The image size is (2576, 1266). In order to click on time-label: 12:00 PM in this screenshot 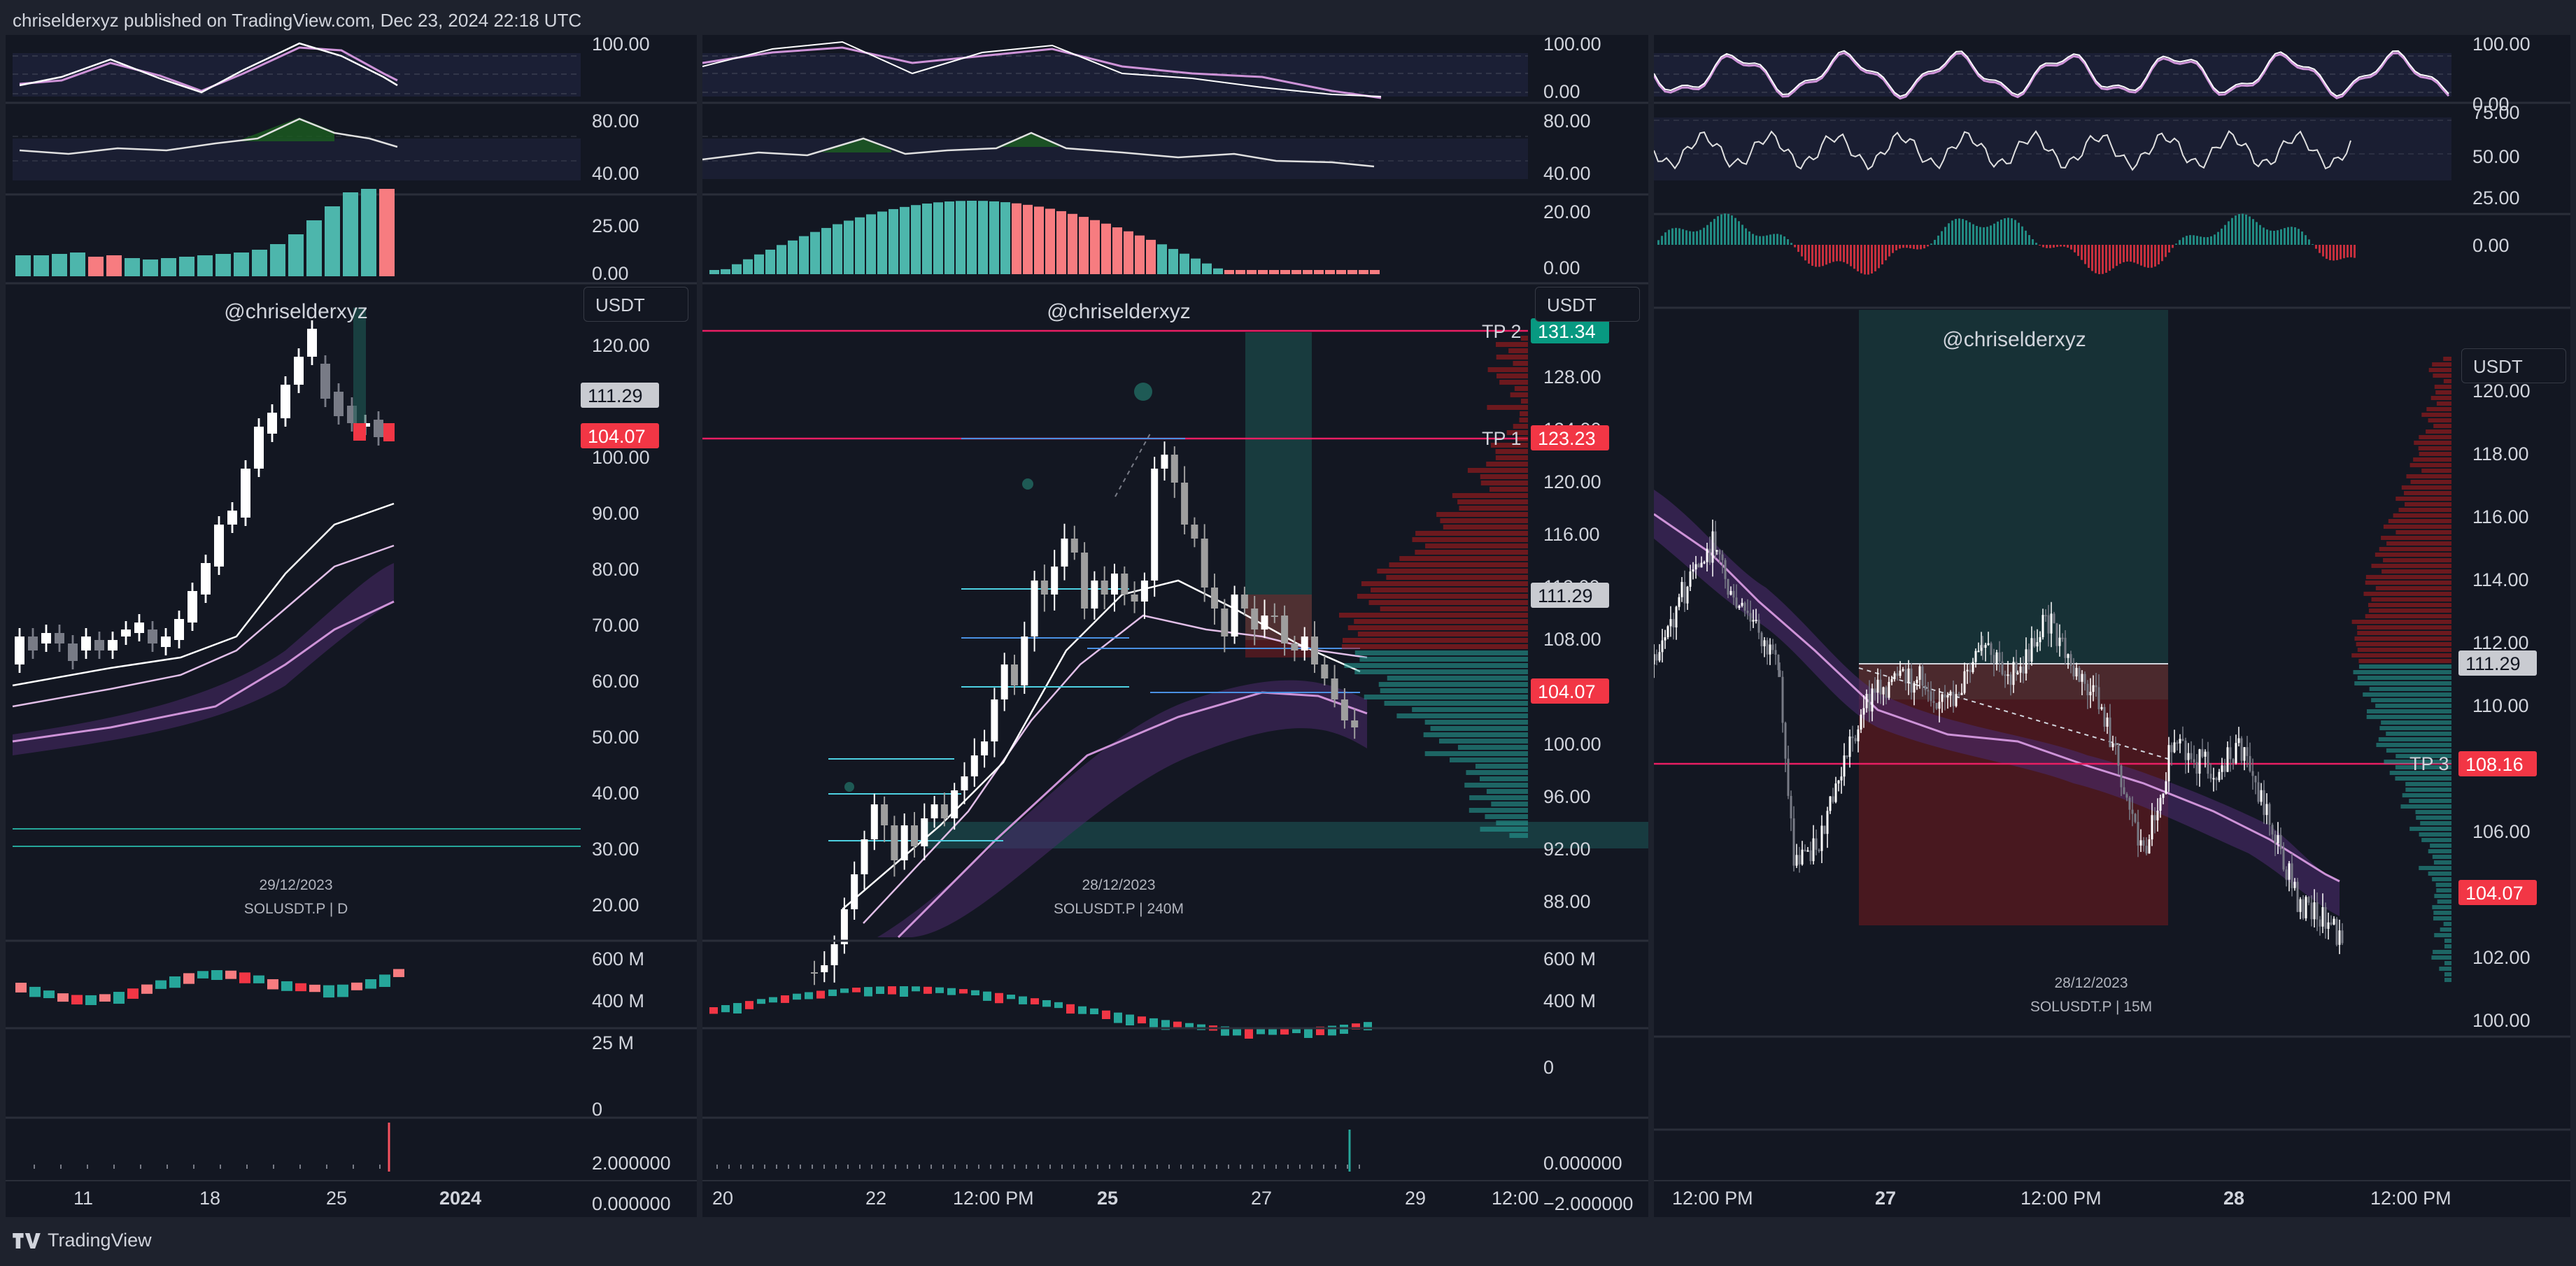, I will do `click(2410, 1198)`.